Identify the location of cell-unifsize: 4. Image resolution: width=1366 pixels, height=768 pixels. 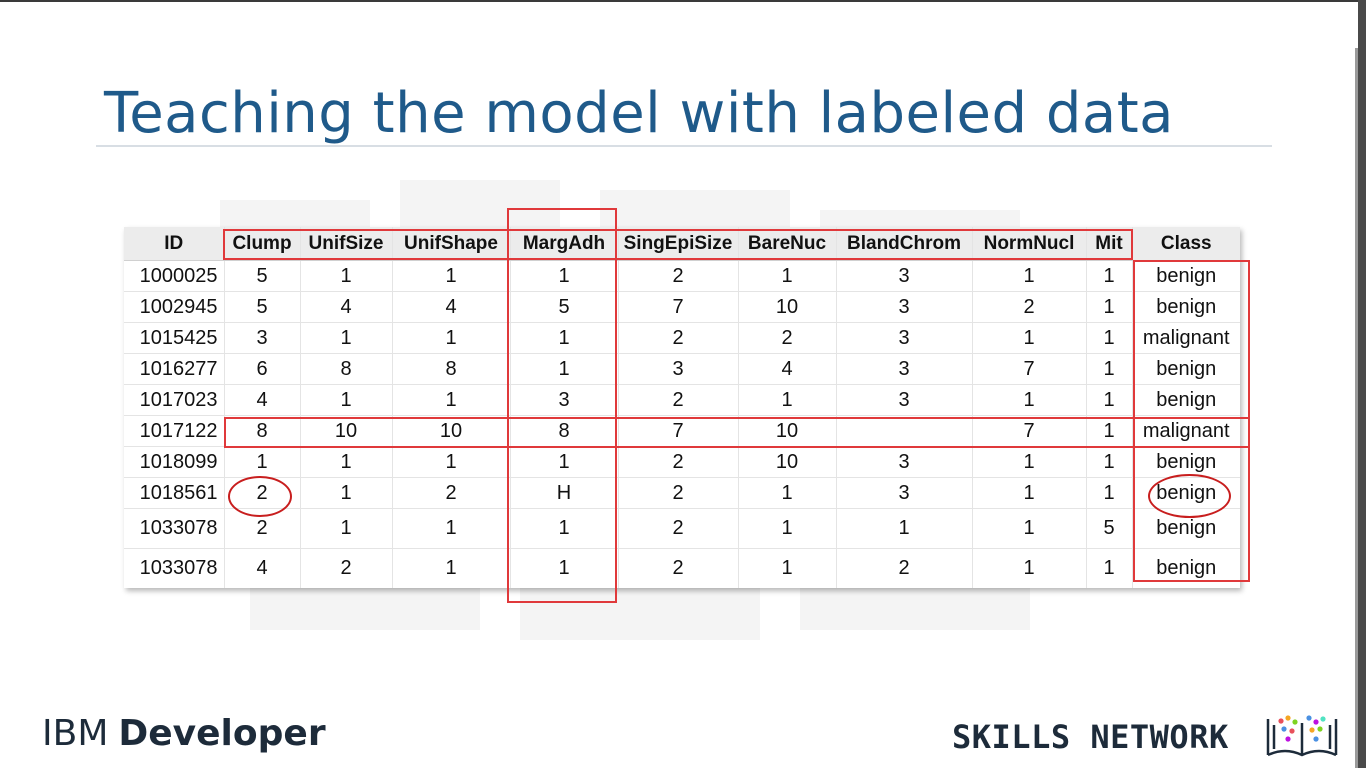
(346, 307).